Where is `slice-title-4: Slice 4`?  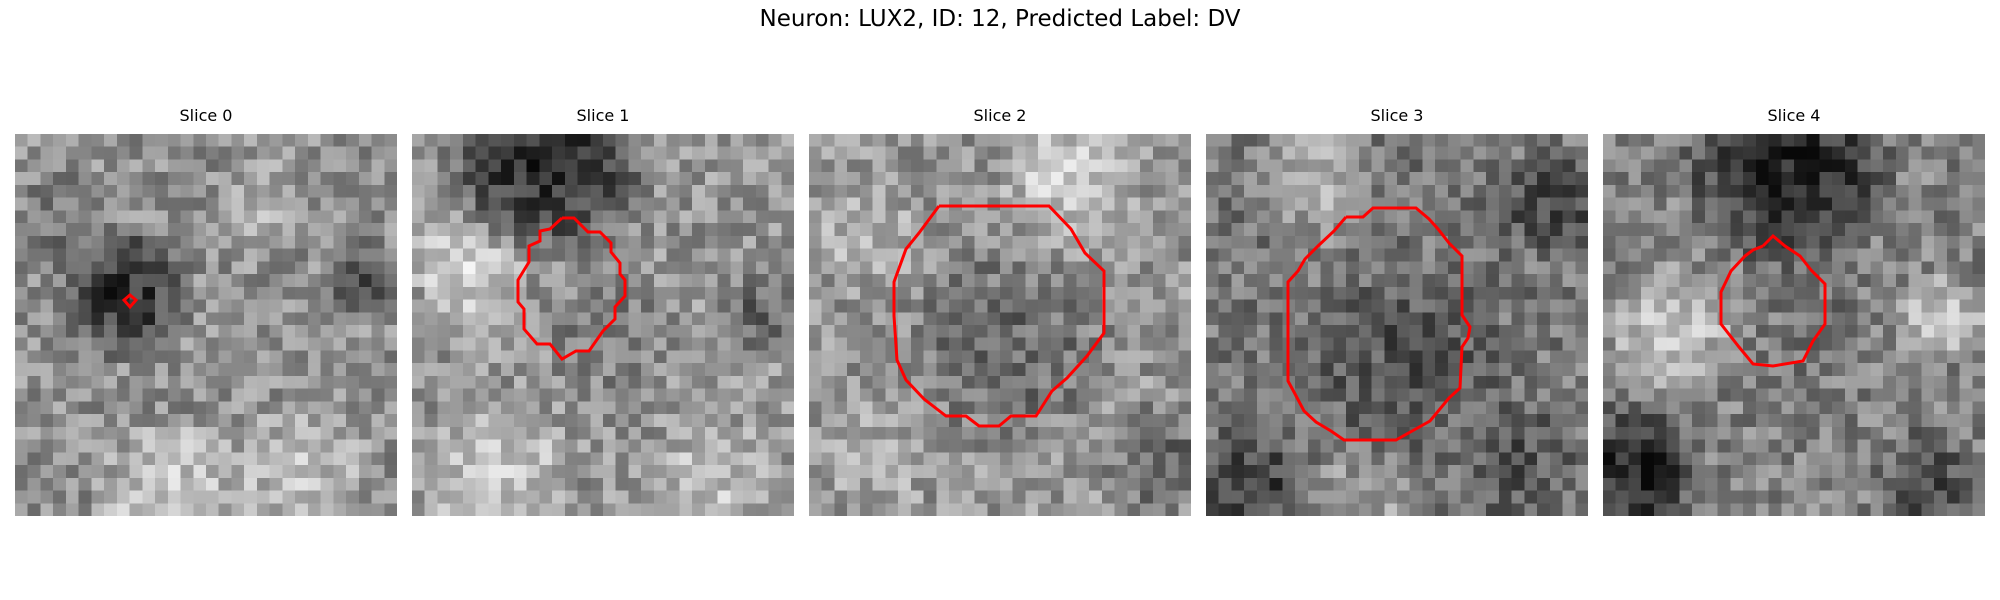
slice-title-4: Slice 4 is located at coordinates (1794, 115).